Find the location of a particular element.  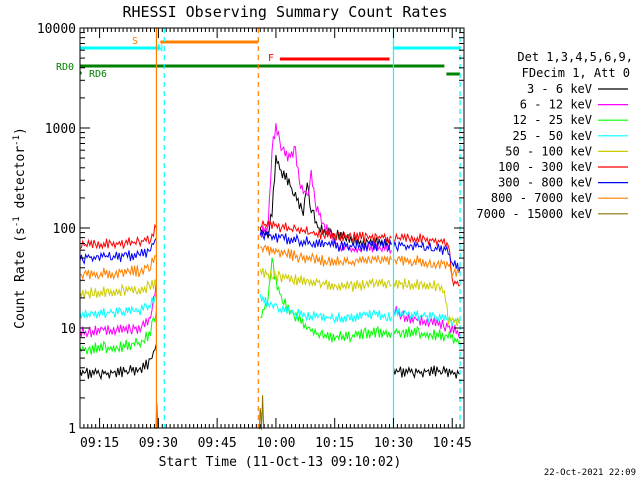

chart-title: RHESSI Observing Summary Count Rates is located at coordinates (284, 12).